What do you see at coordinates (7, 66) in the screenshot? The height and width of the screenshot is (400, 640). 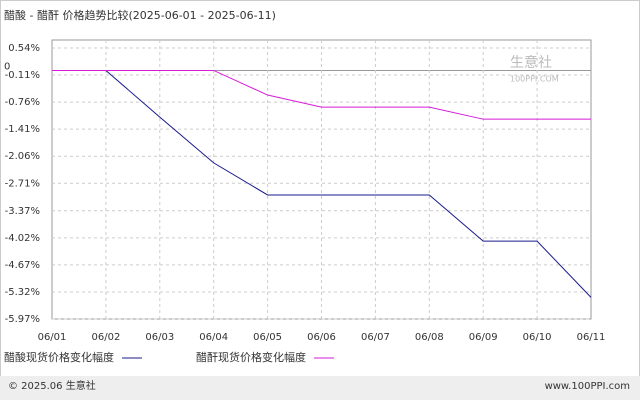 I see `y-tick-label: 0` at bounding box center [7, 66].